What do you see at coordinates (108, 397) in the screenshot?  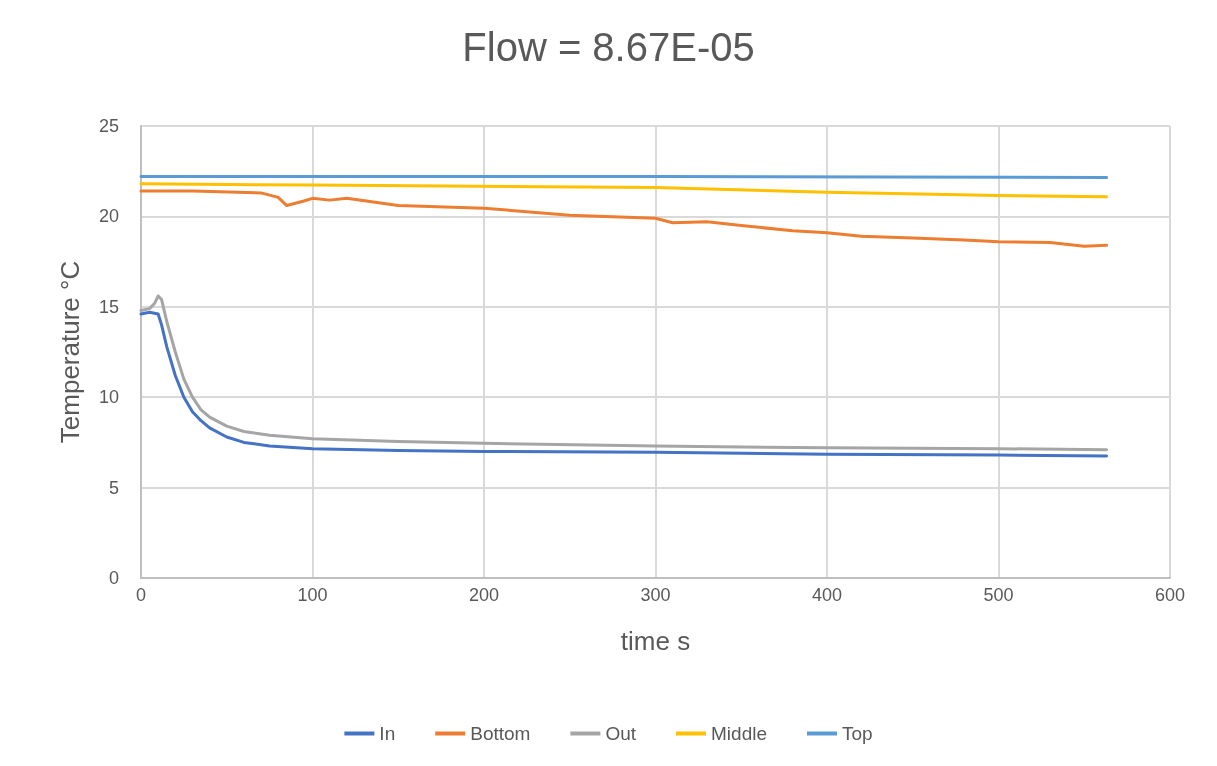 I see `y-tick-label: 10` at bounding box center [108, 397].